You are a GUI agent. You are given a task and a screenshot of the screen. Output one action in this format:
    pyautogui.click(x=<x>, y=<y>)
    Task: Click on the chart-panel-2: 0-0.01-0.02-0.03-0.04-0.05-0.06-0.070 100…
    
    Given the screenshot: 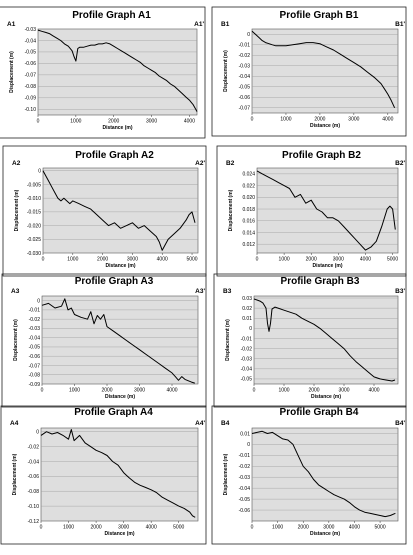 What is the action you would take?
    pyautogui.click(x=309, y=71)
    